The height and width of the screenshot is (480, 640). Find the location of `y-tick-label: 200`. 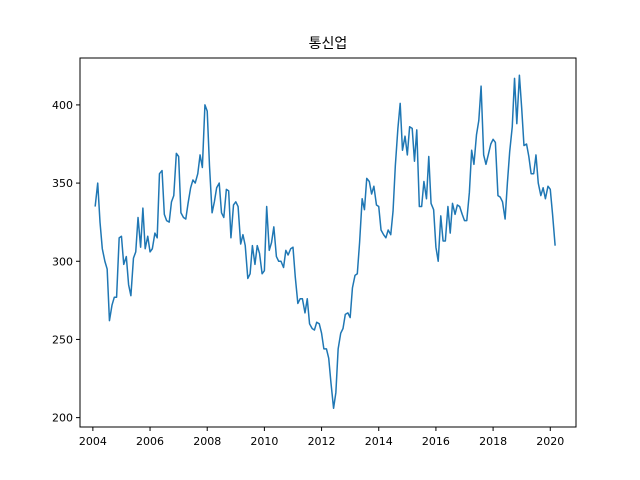

y-tick-label: 200 is located at coordinates (62, 418).